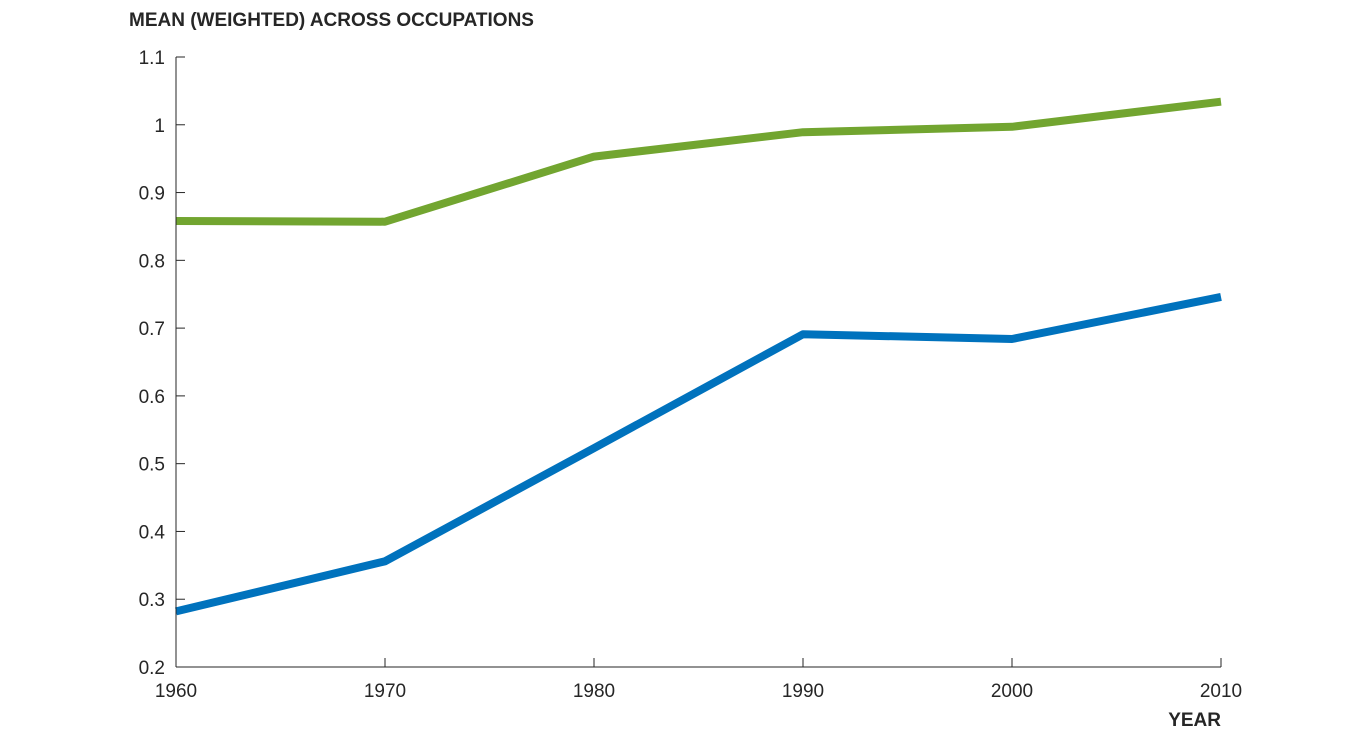  What do you see at coordinates (1221, 691) in the screenshot?
I see `x-tick-label: 2010` at bounding box center [1221, 691].